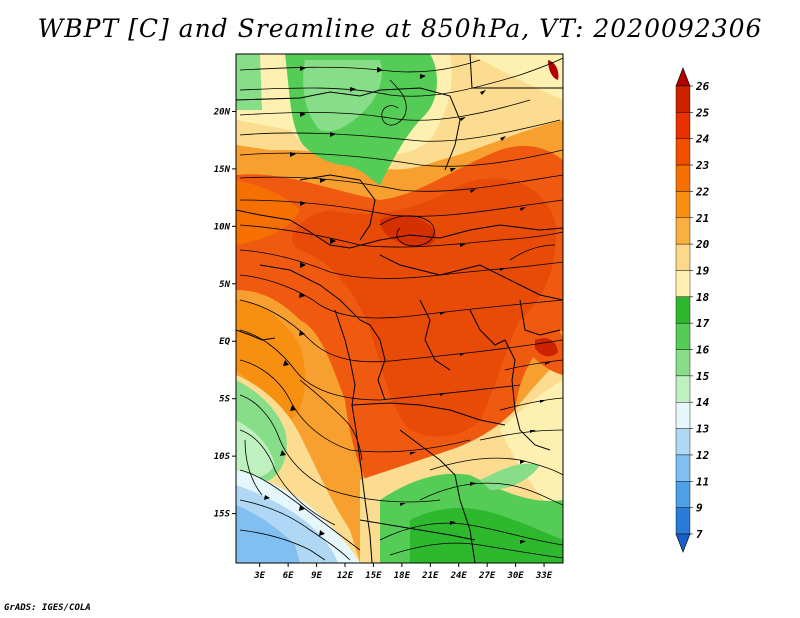 The image size is (800, 618). What do you see at coordinates (683, 77) in the screenshot?
I see `colorbar-top-arrow` at bounding box center [683, 77].